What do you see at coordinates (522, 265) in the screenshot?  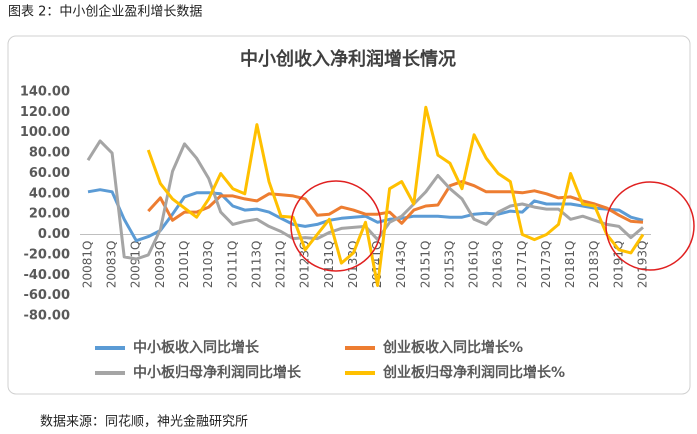 I see `x-tick-label: 20171Q` at bounding box center [522, 265].